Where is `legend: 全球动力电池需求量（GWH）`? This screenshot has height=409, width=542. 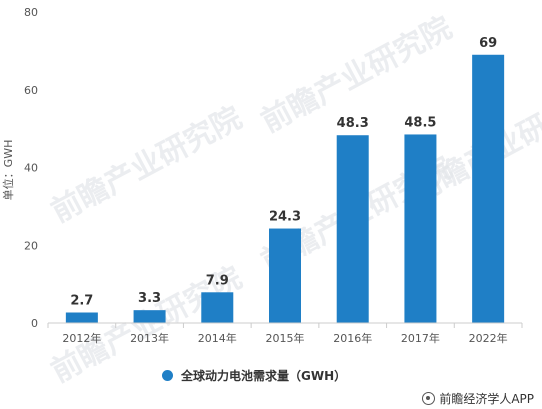 legend: 全球动力电池需求量（GWH） is located at coordinates (254, 375).